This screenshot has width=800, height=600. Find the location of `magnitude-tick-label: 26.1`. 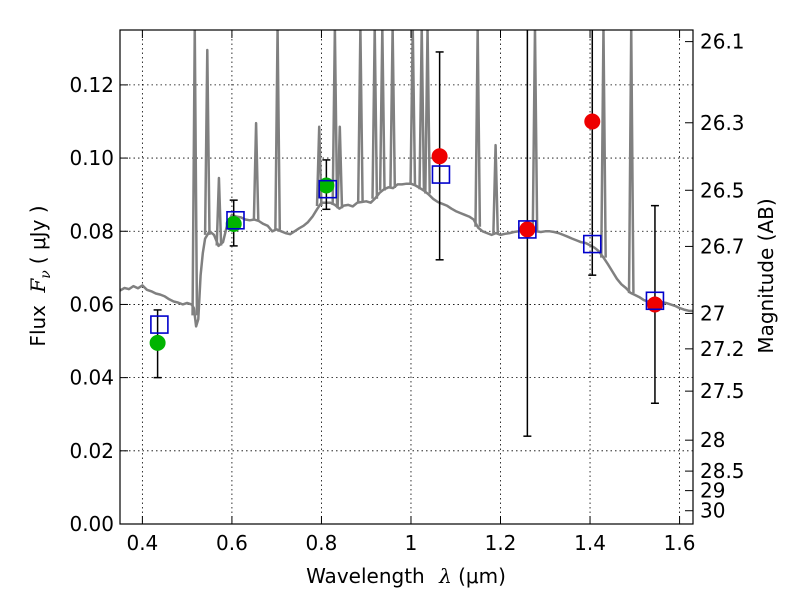

magnitude-tick-label: 26.1 is located at coordinates (722, 42).